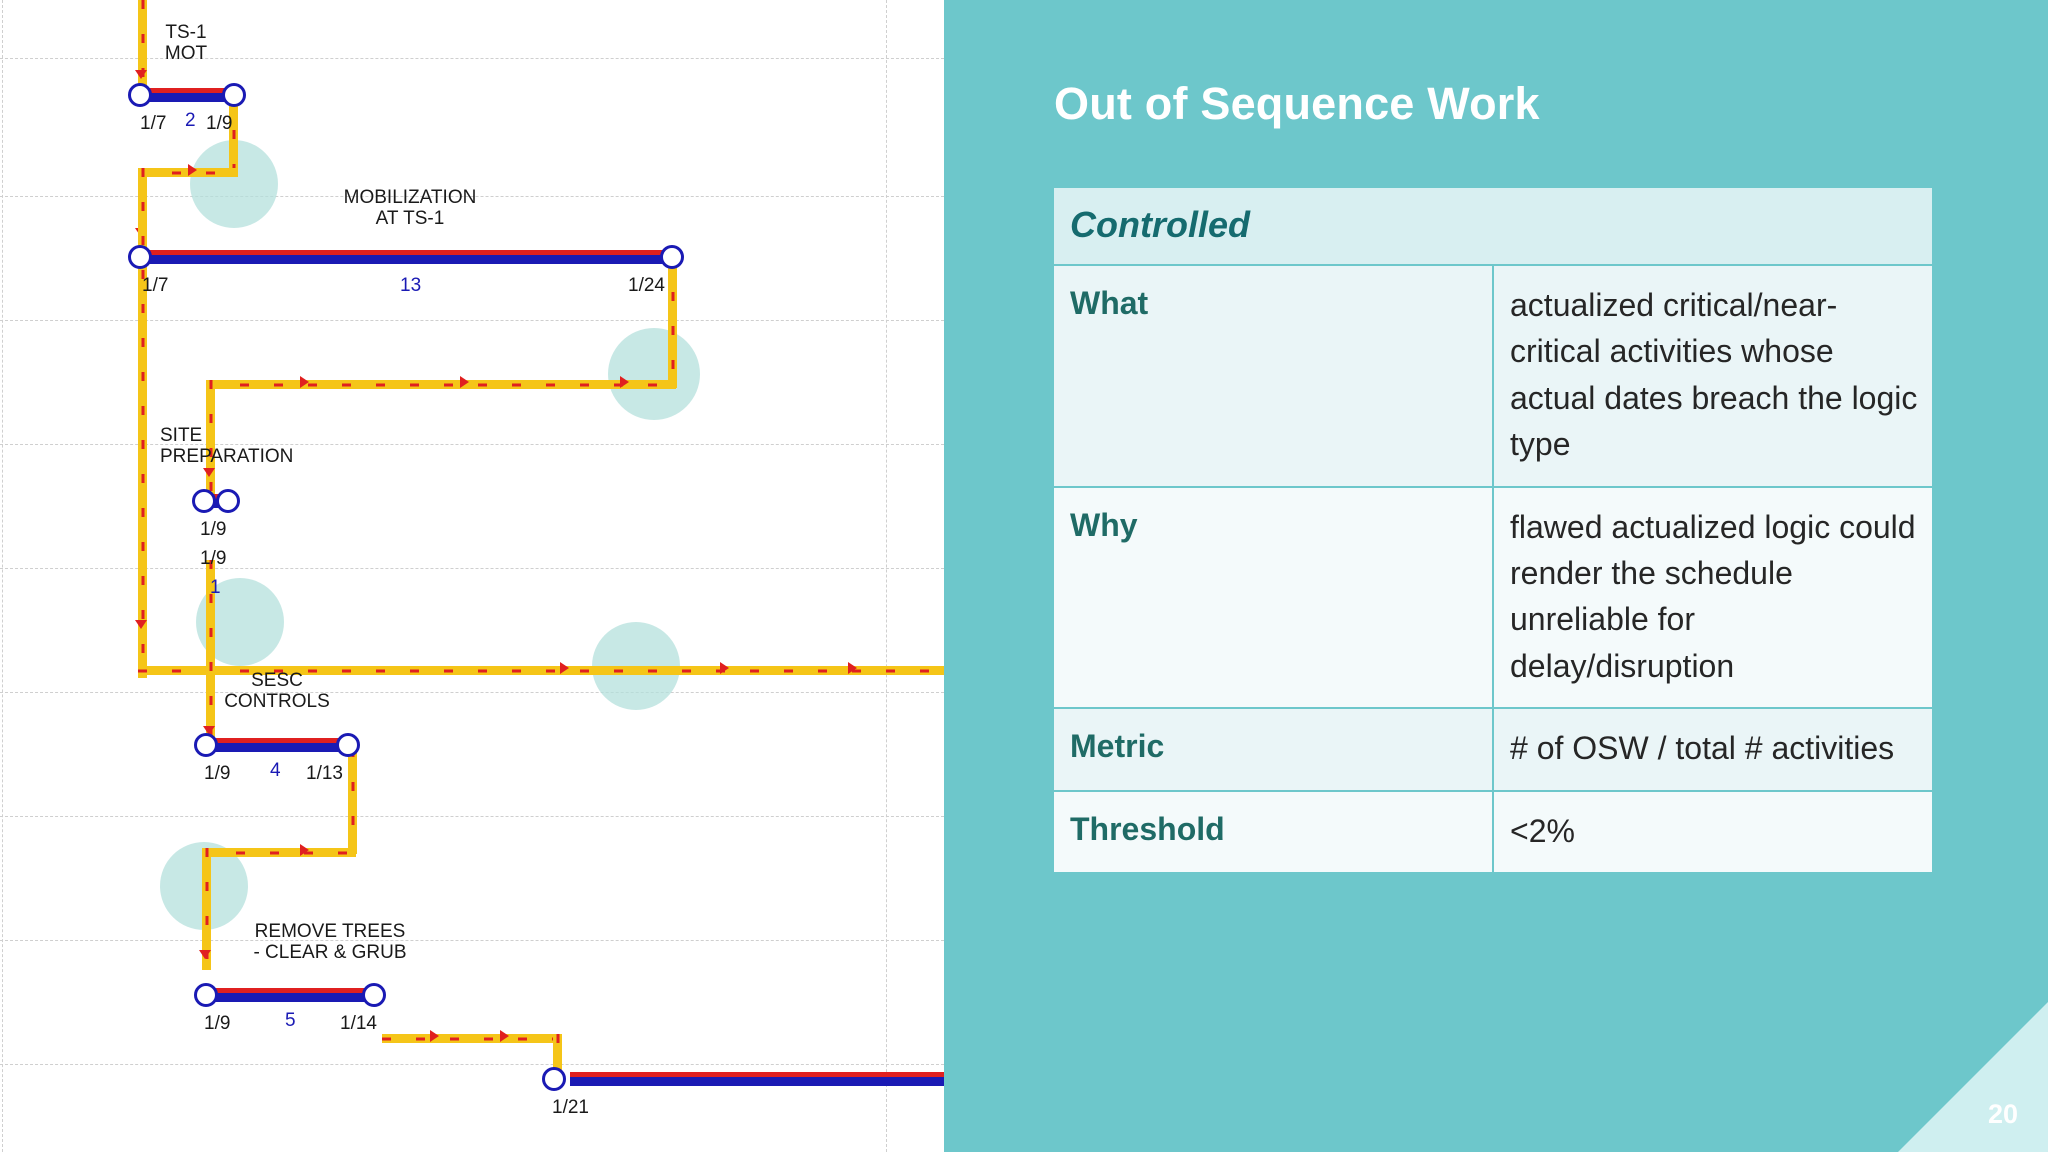 The height and width of the screenshot is (1152, 2048). Describe the element at coordinates (1273, 597) in the screenshot. I see `row-key-why: Why` at that location.